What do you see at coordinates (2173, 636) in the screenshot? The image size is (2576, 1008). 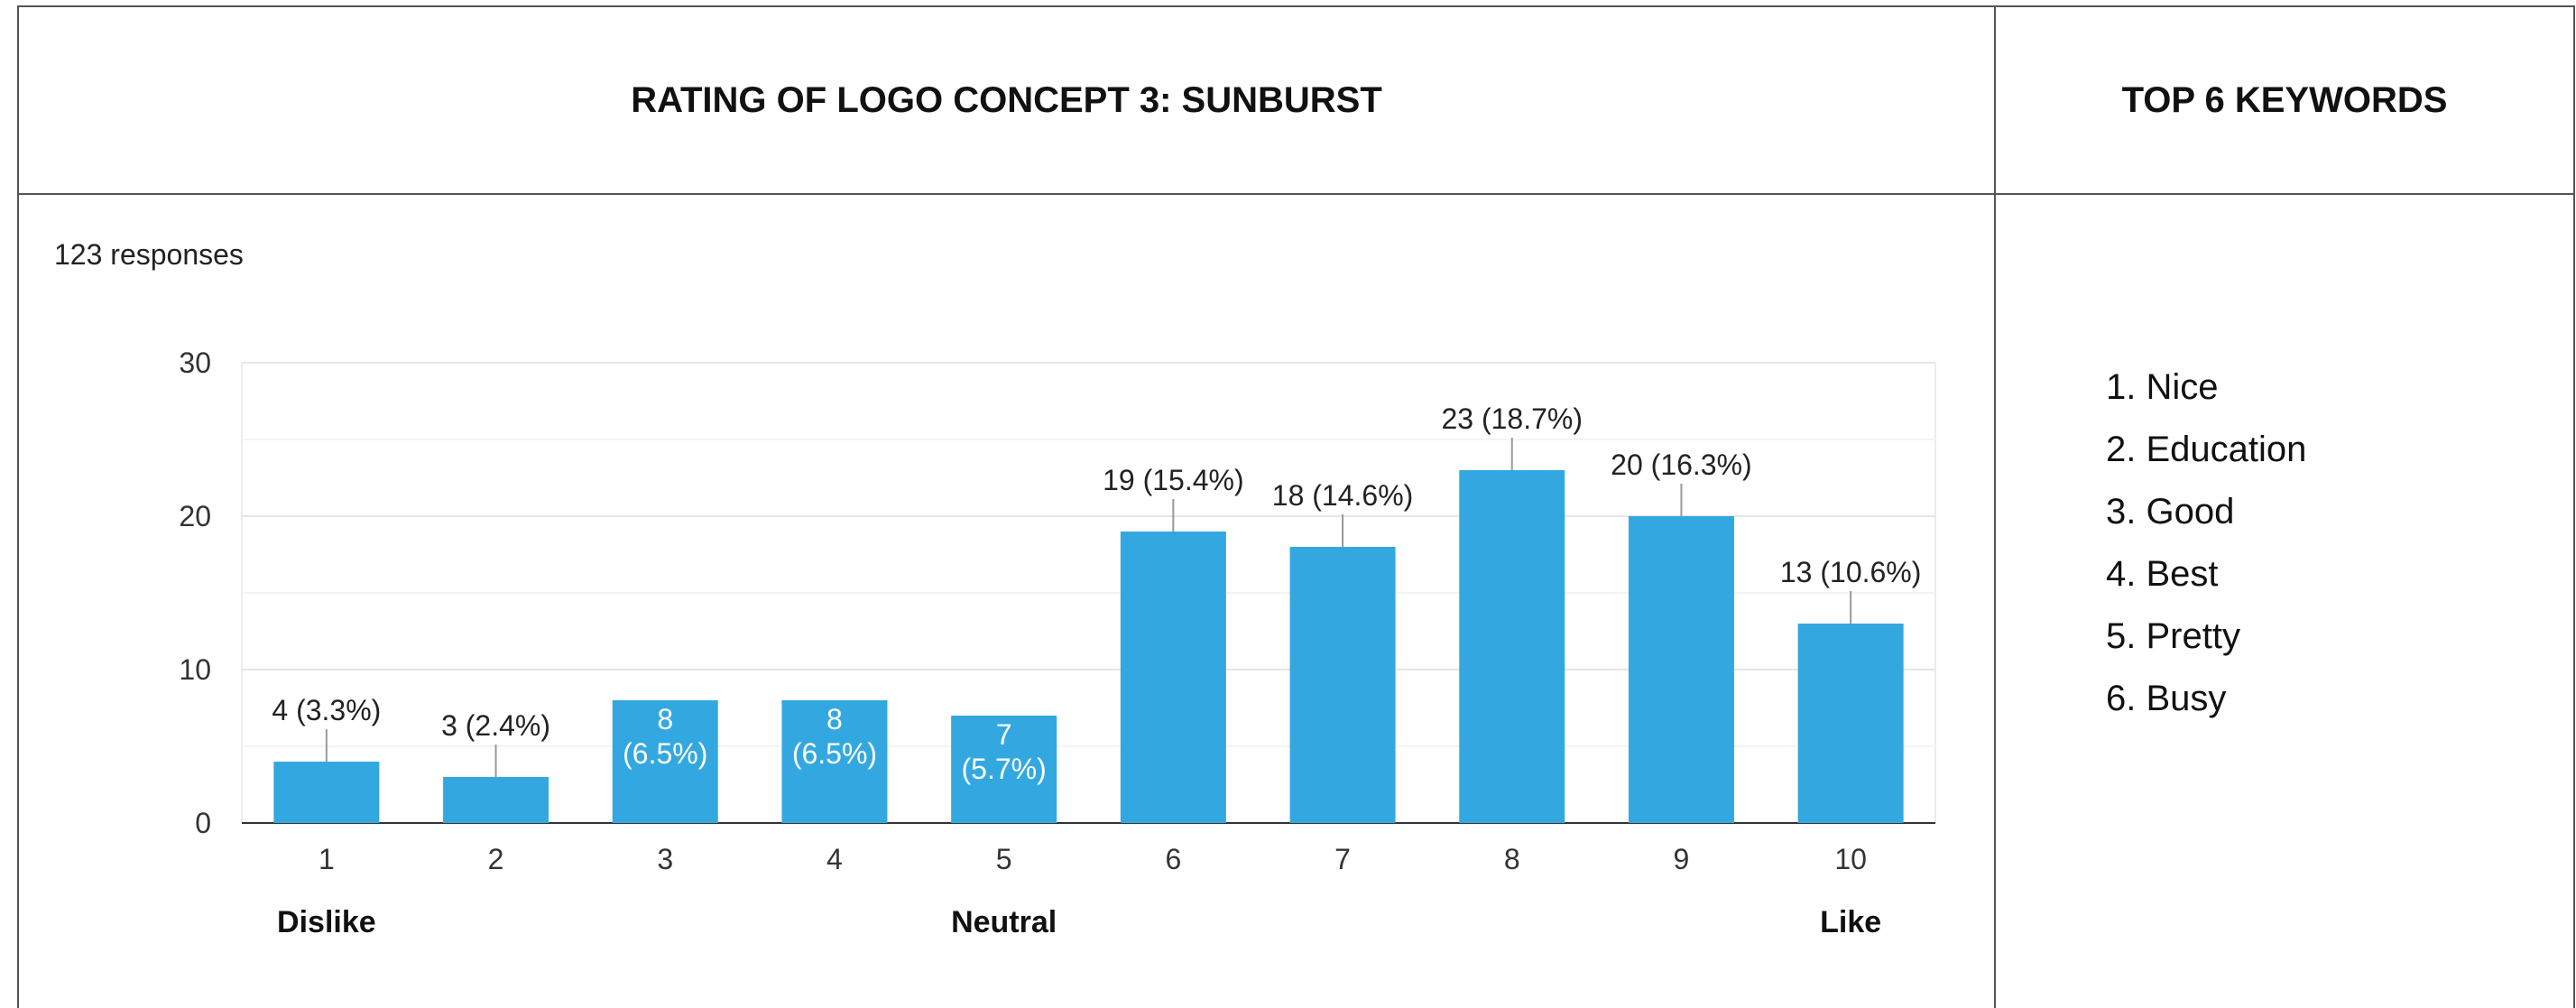 I see `keyword: 5. Pretty` at bounding box center [2173, 636].